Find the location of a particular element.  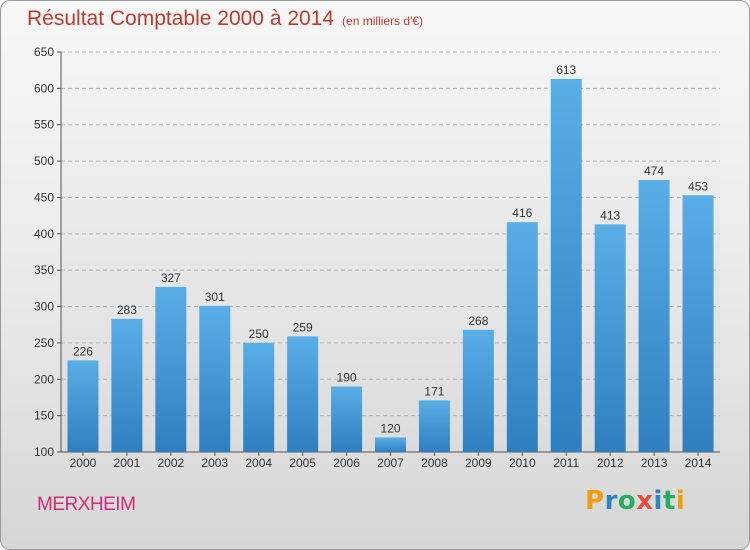

bar-value-label: 259 is located at coordinates (303, 327).